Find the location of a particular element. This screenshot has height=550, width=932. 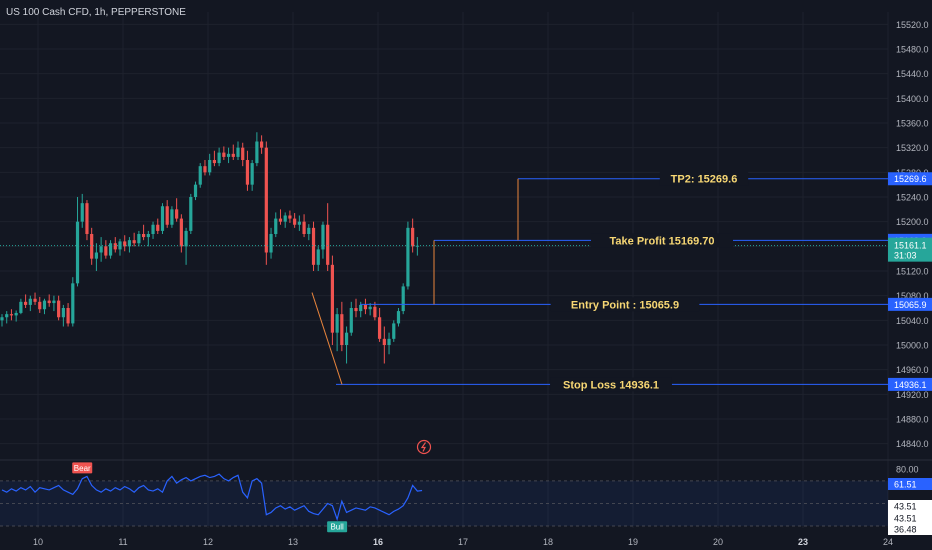

rsi-pane: Bear Bull is located at coordinates (466, 496).